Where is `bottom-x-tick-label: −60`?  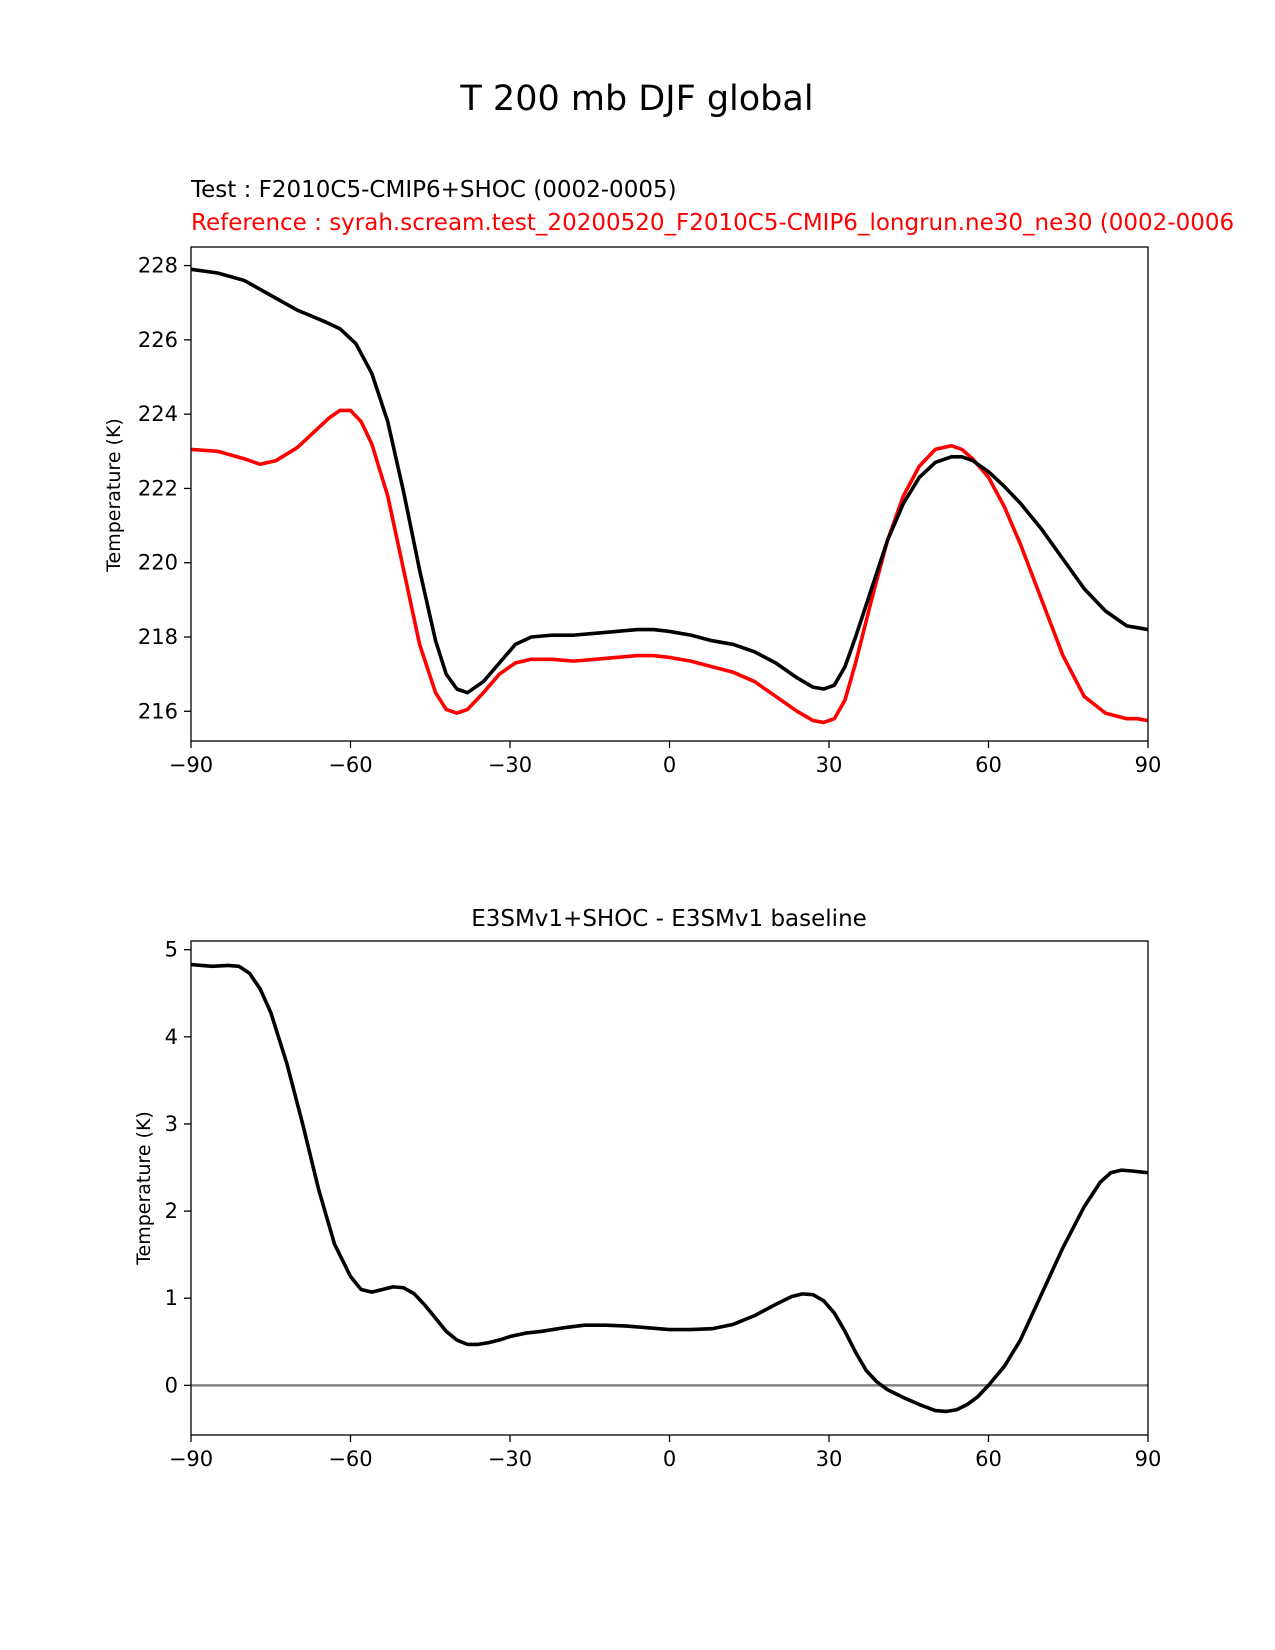
bottom-x-tick-label: −60 is located at coordinates (350, 1459).